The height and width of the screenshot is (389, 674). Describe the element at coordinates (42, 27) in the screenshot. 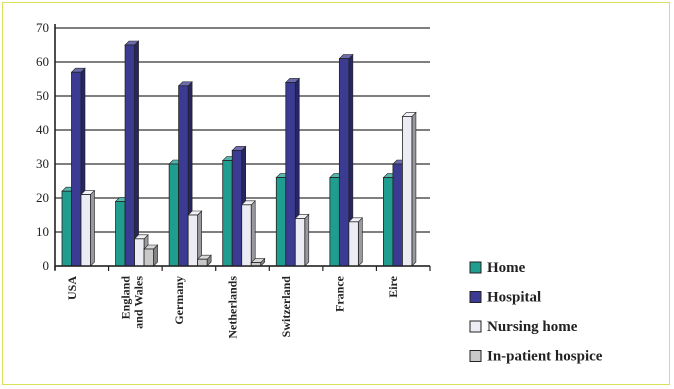

I see `y-tick-label: 70` at that location.